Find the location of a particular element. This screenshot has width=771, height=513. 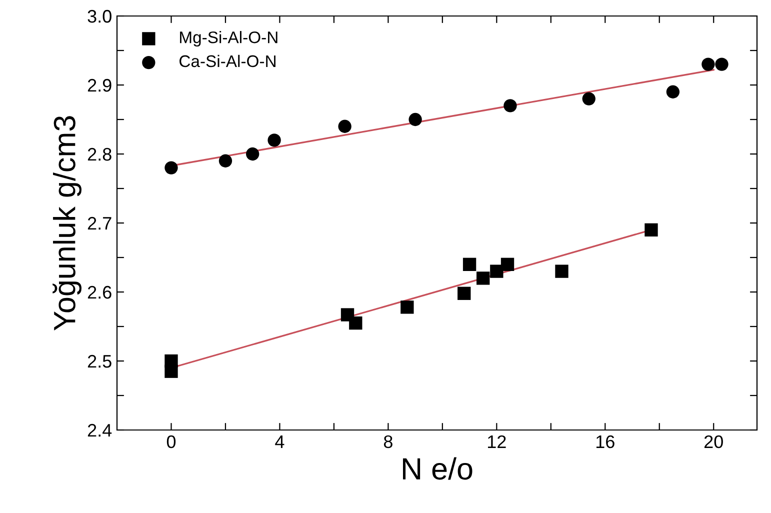

x-tick-label: 4 is located at coordinates (279, 442).